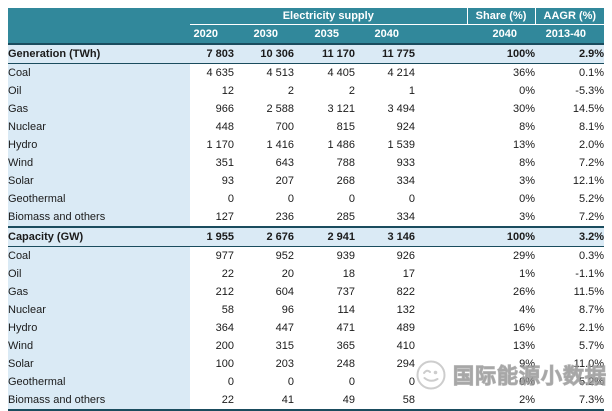 The height and width of the screenshot is (411, 612). Describe the element at coordinates (212, 364) in the screenshot. I see `value-cell-2020: 100` at that location.